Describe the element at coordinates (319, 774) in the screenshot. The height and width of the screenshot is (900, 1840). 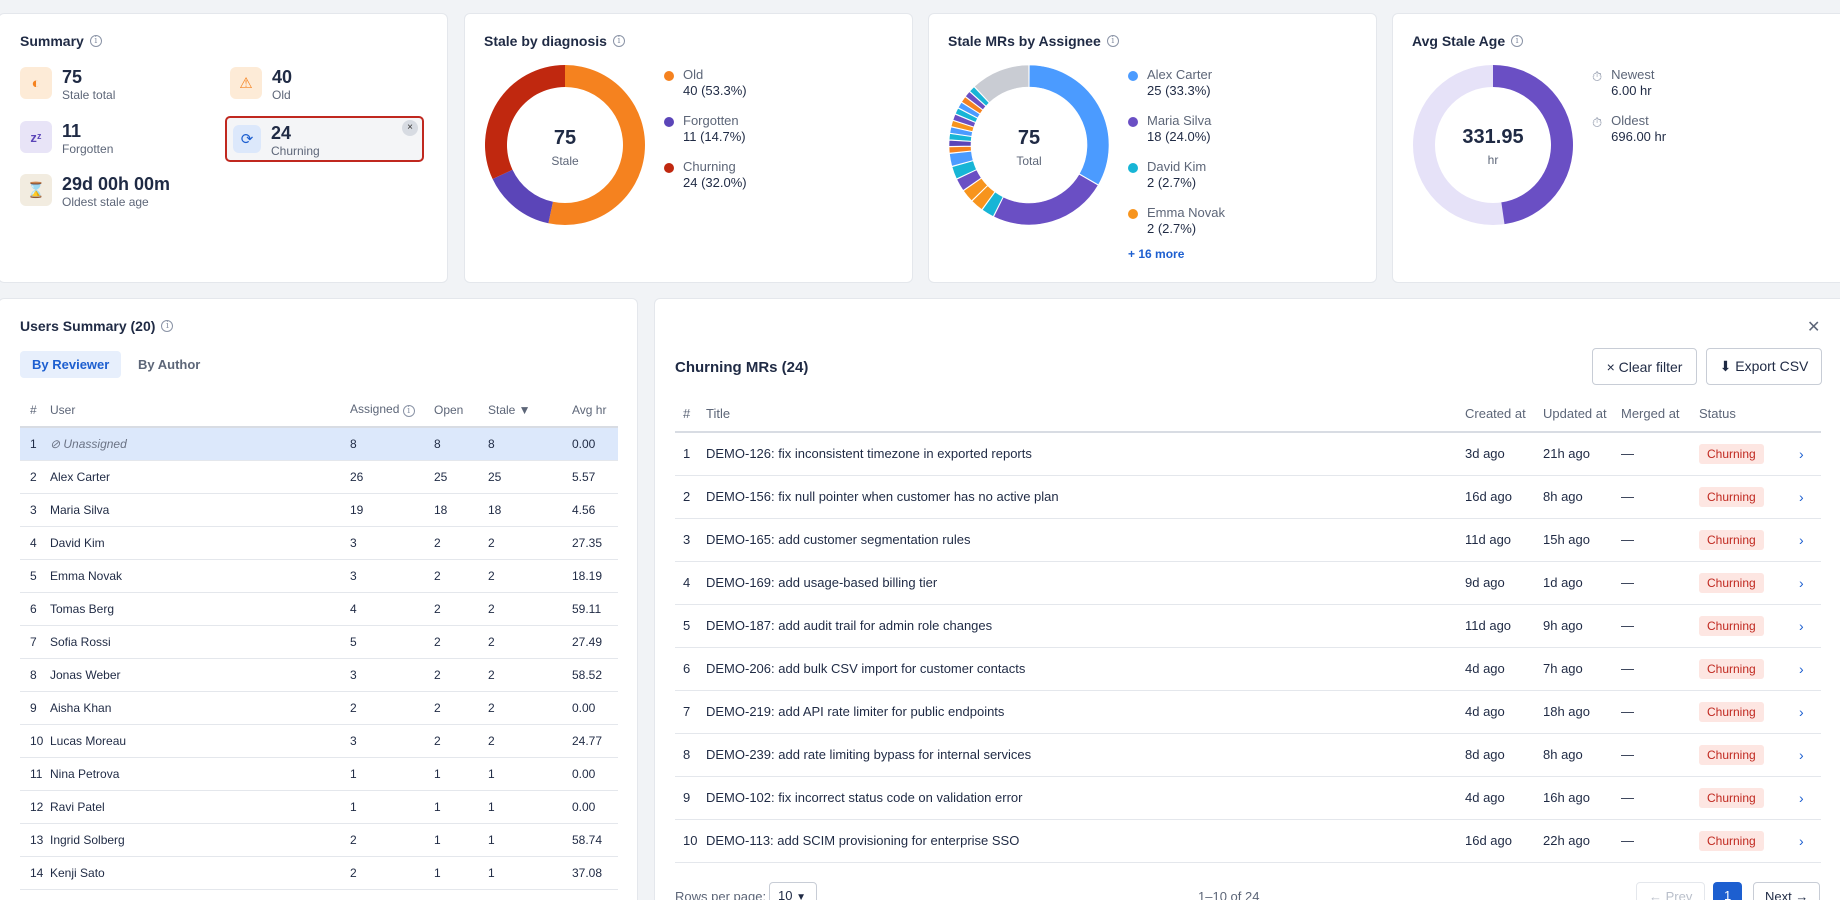
I see `table-row: 11 Nina Petrova 1 1 1 0.00` at that location.